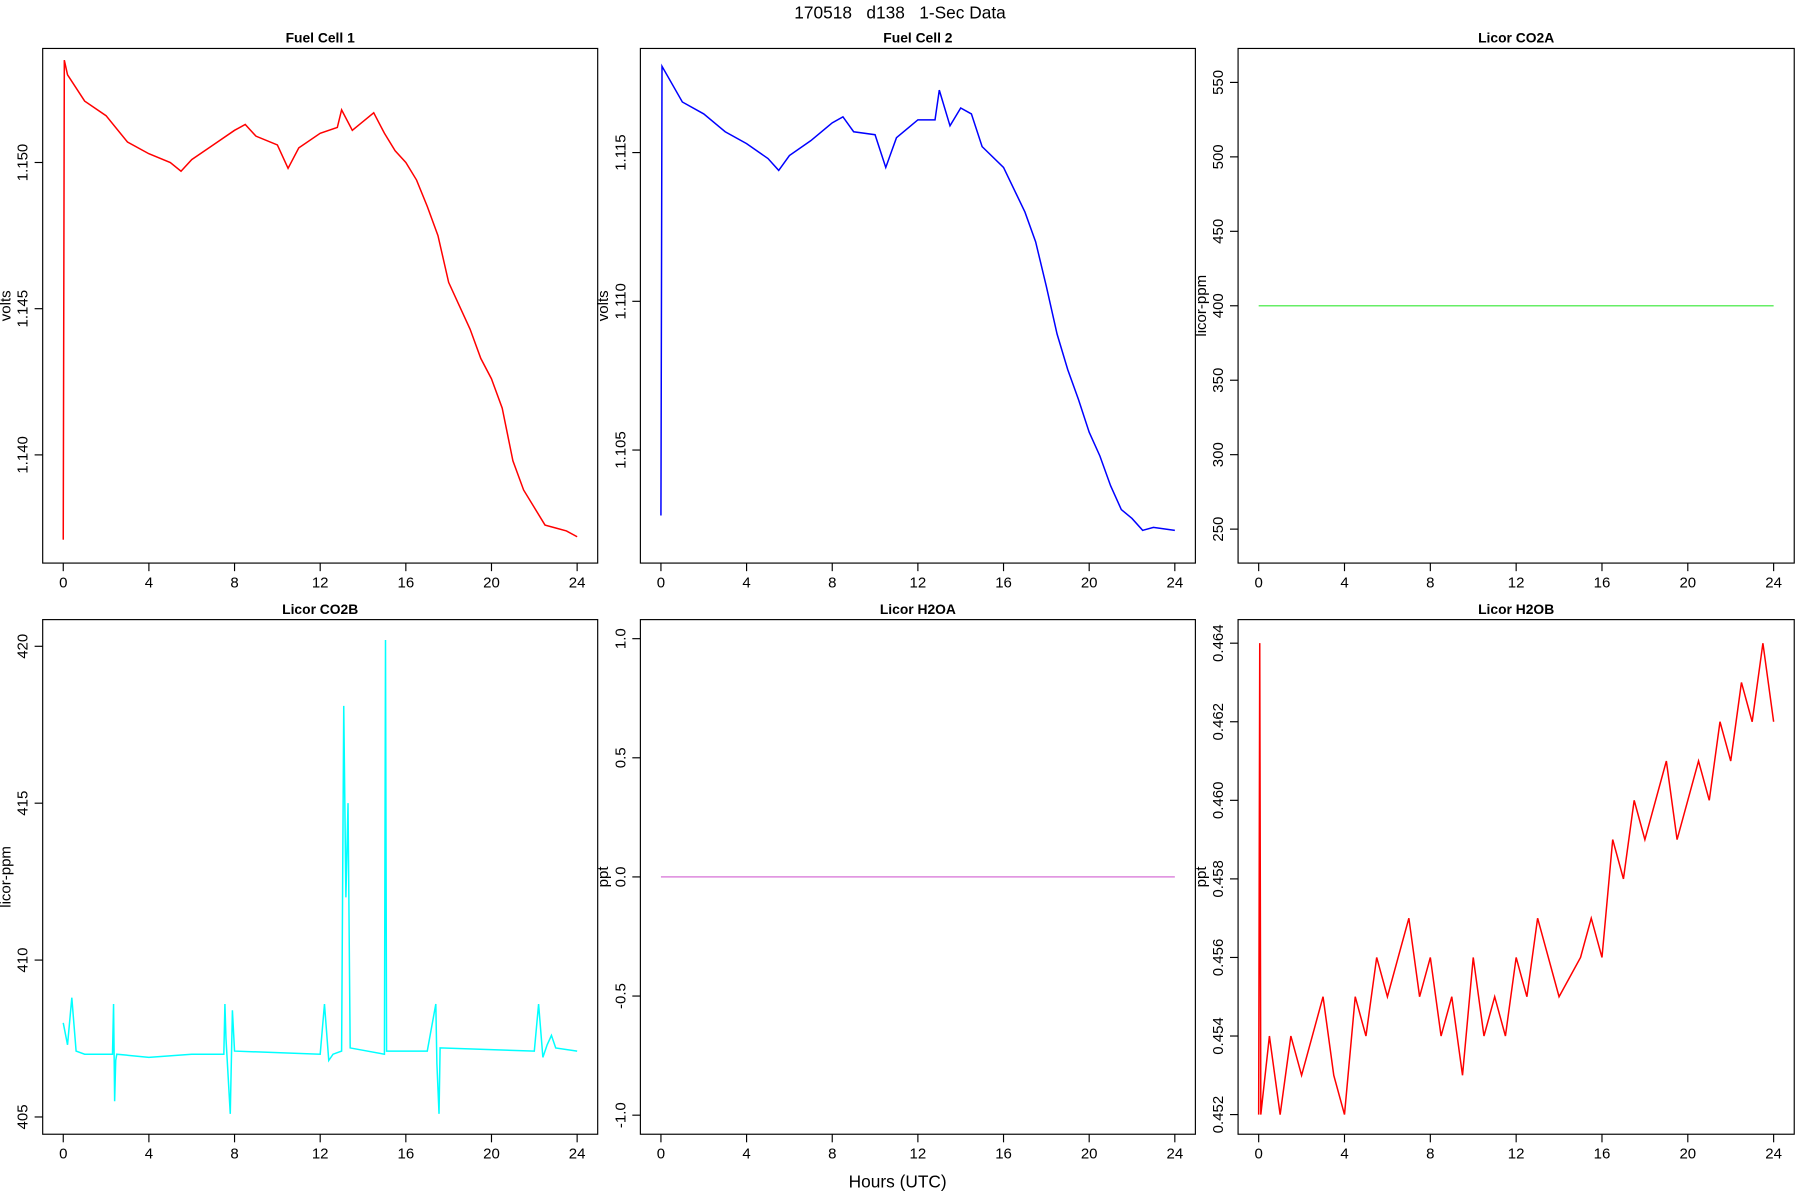 This screenshot has width=1800, height=1200. Describe the element at coordinates (1218, 305) in the screenshot. I see `y-tick-label: 400` at that location.